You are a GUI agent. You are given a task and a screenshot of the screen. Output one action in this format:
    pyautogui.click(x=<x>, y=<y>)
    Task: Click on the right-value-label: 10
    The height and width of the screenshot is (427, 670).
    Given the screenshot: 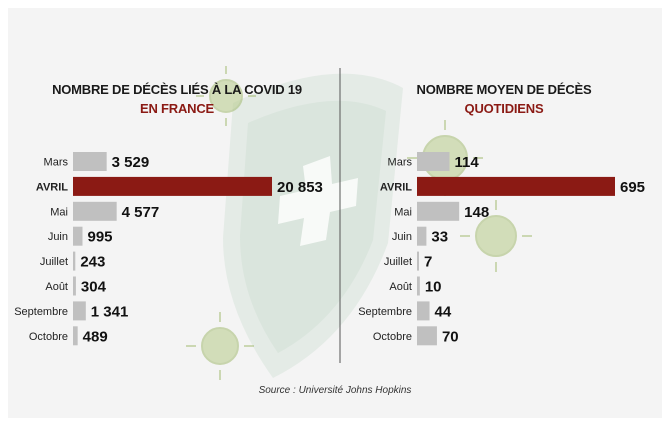 What is the action you would take?
    pyautogui.click(x=433, y=287)
    